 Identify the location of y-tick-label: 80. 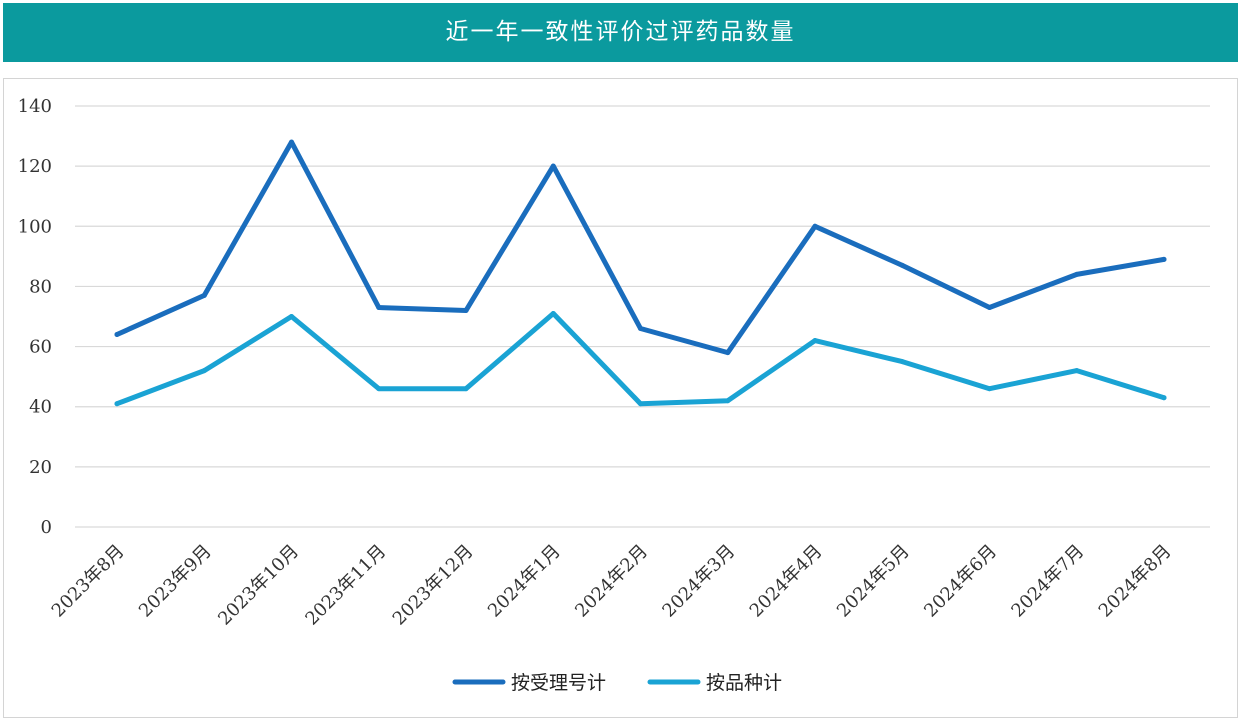
(40, 286).